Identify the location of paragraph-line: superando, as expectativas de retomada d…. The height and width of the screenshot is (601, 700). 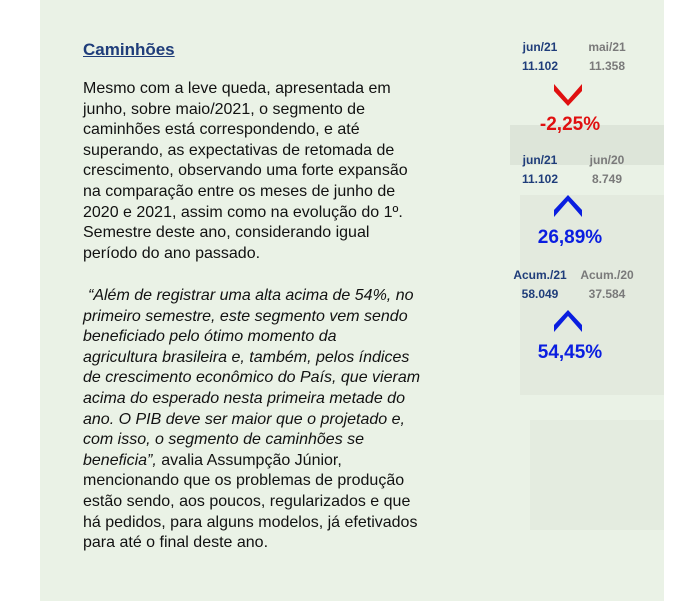
(239, 150).